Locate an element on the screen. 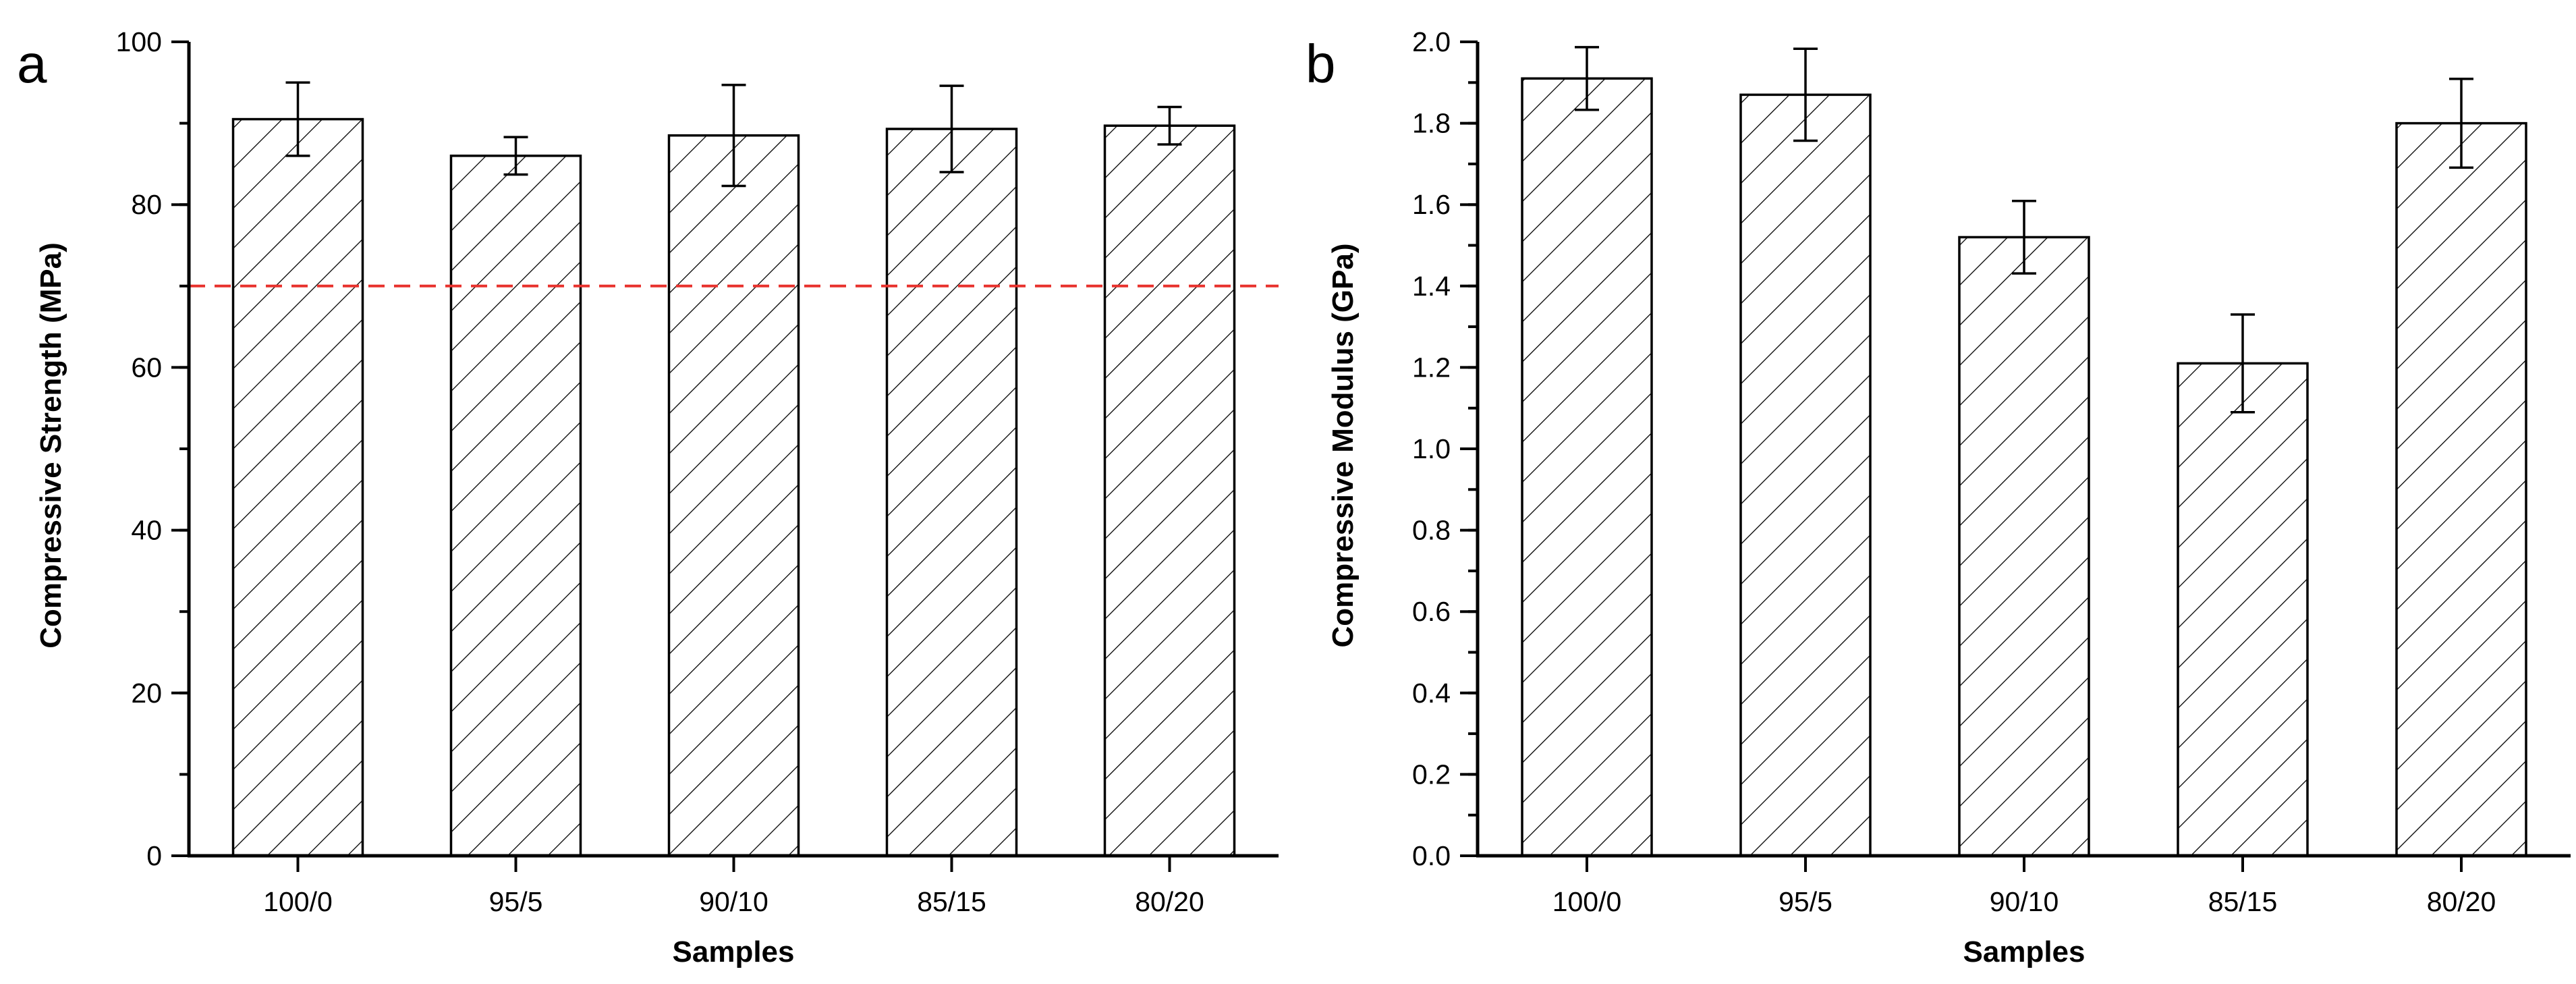 This screenshot has width=2576, height=984. panel-b-y-tick-label: 0.4 is located at coordinates (1431, 694).